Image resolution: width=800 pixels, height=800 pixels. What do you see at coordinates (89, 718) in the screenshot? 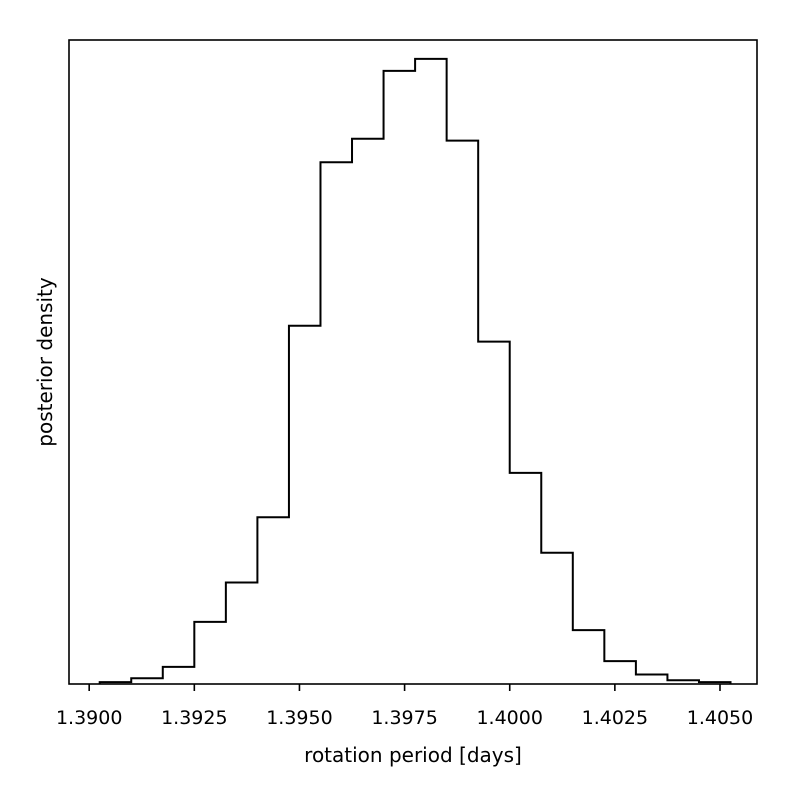
I see `x-tick-label: 1.3900` at bounding box center [89, 718].